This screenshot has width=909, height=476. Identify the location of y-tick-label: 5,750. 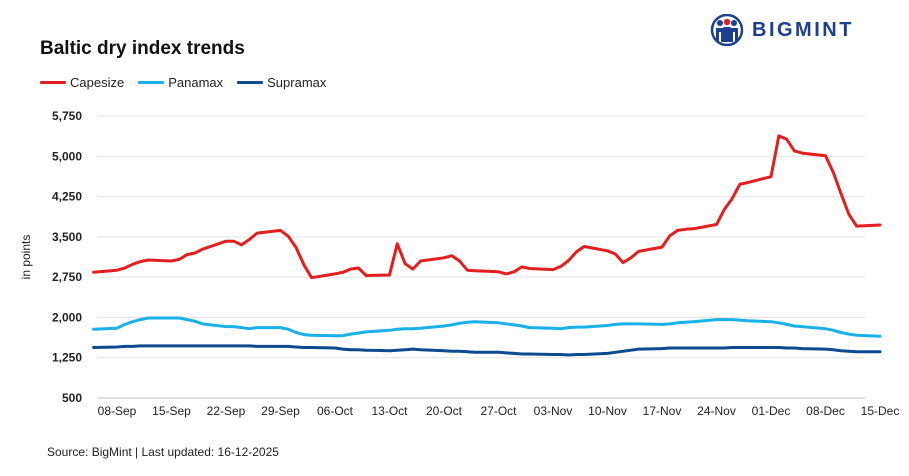
(67, 116).